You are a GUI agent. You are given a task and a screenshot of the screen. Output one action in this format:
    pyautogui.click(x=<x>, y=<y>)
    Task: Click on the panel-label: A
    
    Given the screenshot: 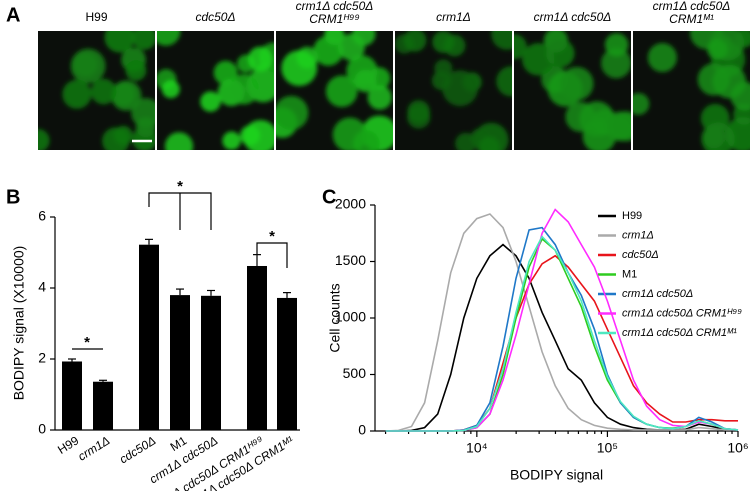 What is the action you would take?
    pyautogui.click(x=13, y=15)
    